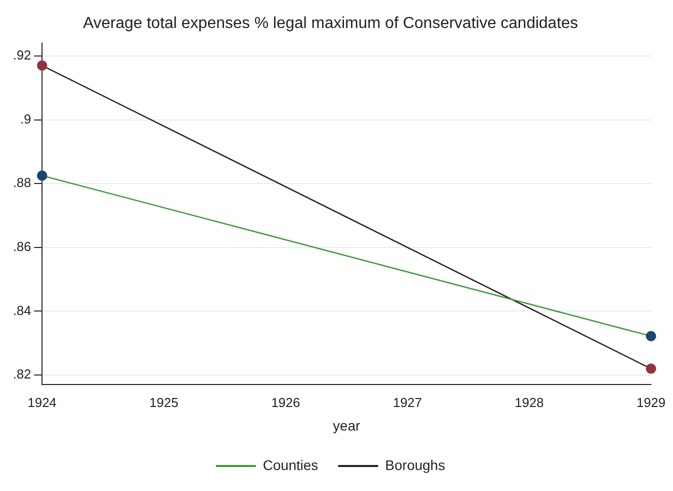 This screenshot has width=673, height=491. What do you see at coordinates (407, 402) in the screenshot?
I see `x-tick-label: 1927` at bounding box center [407, 402].